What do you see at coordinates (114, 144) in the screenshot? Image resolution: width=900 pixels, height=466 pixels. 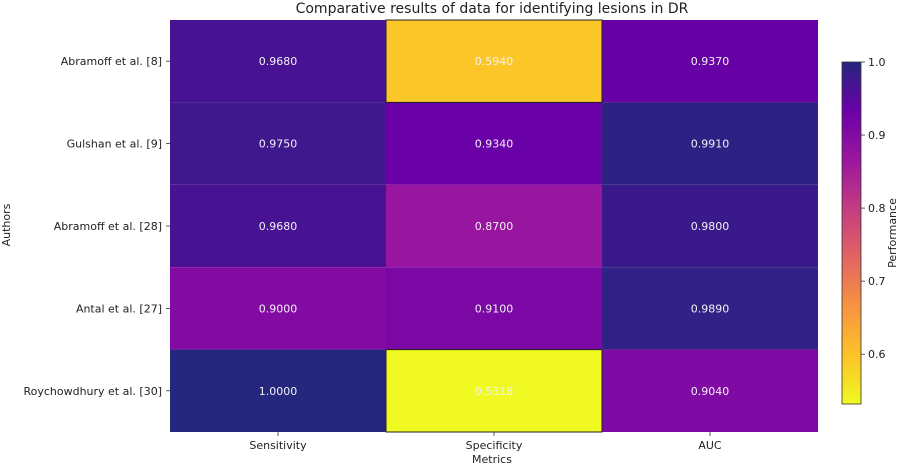 I see `y-tick-label: Gulshan et al. [9]` at bounding box center [114, 144].